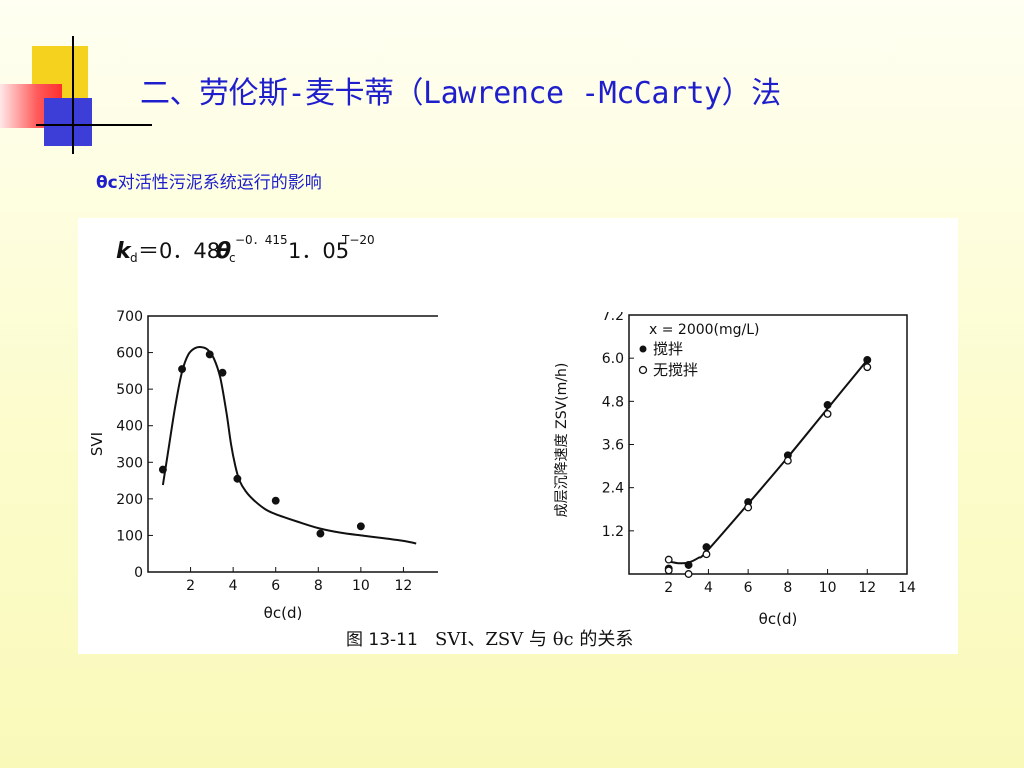  Describe the element at coordinates (275, 586) in the screenshot. I see `svi-x-tick-label: 6` at that location.